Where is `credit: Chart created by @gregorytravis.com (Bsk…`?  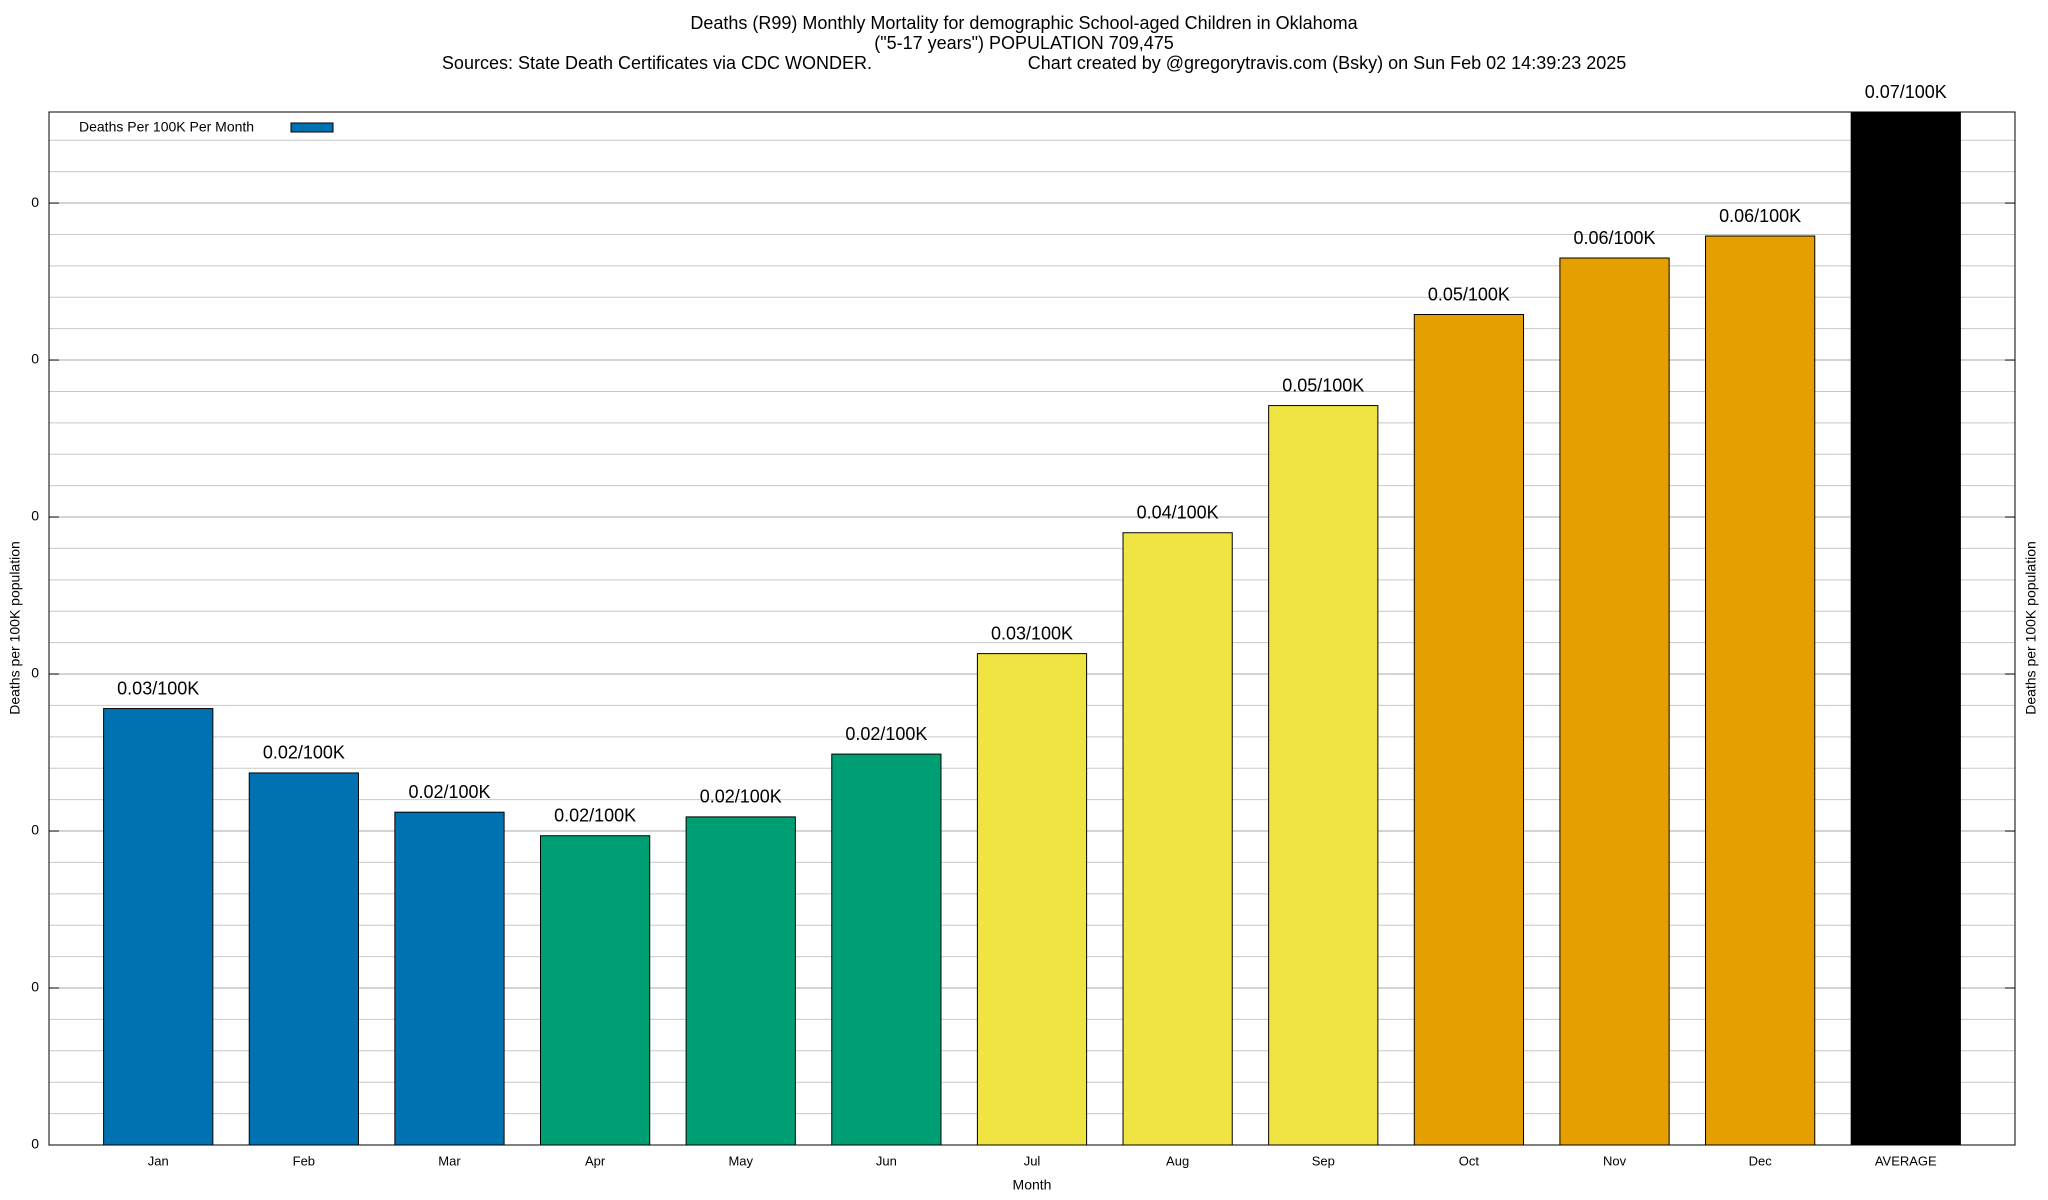
credit: Chart created by @gregorytravis.com (Bsk… is located at coordinates (1327, 63).